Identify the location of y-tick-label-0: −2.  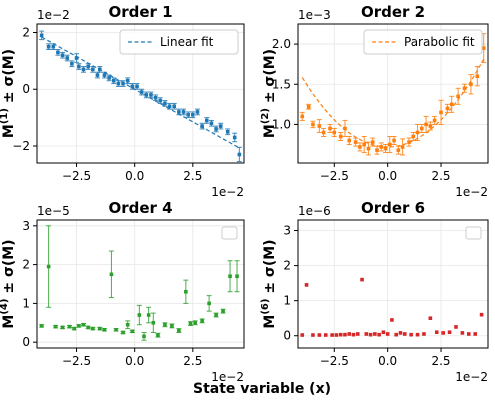
(21, 146).